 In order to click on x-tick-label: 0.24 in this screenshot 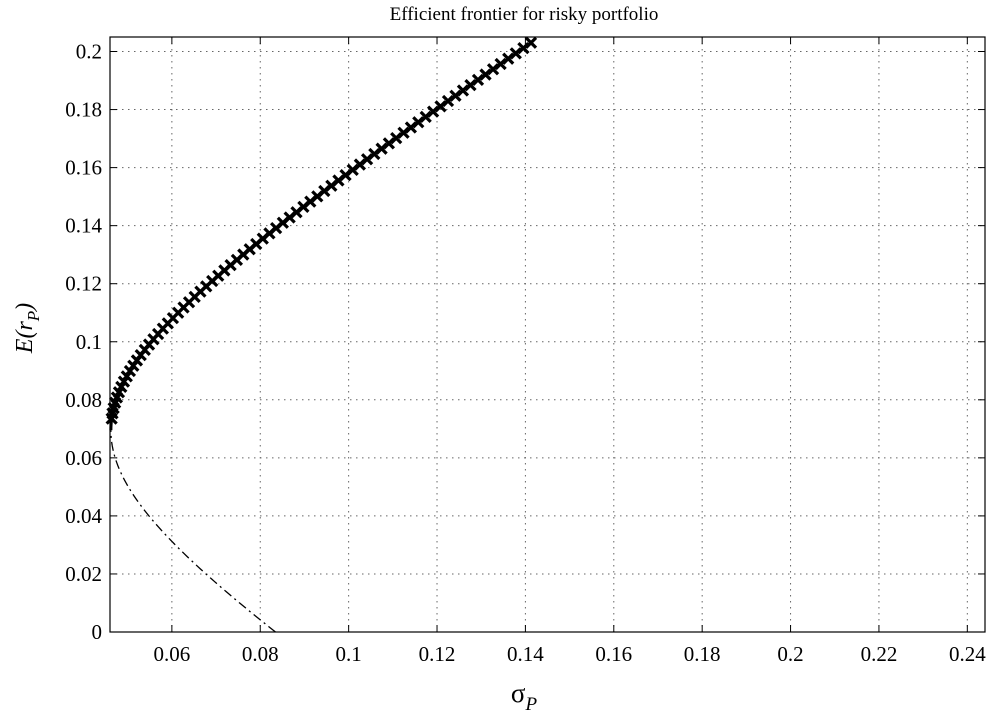, I will do `click(967, 654)`.